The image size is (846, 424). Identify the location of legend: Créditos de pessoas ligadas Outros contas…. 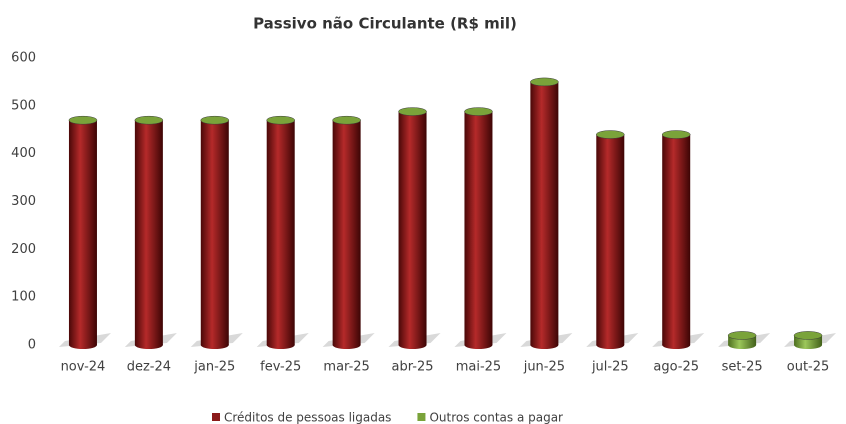
(387, 417).